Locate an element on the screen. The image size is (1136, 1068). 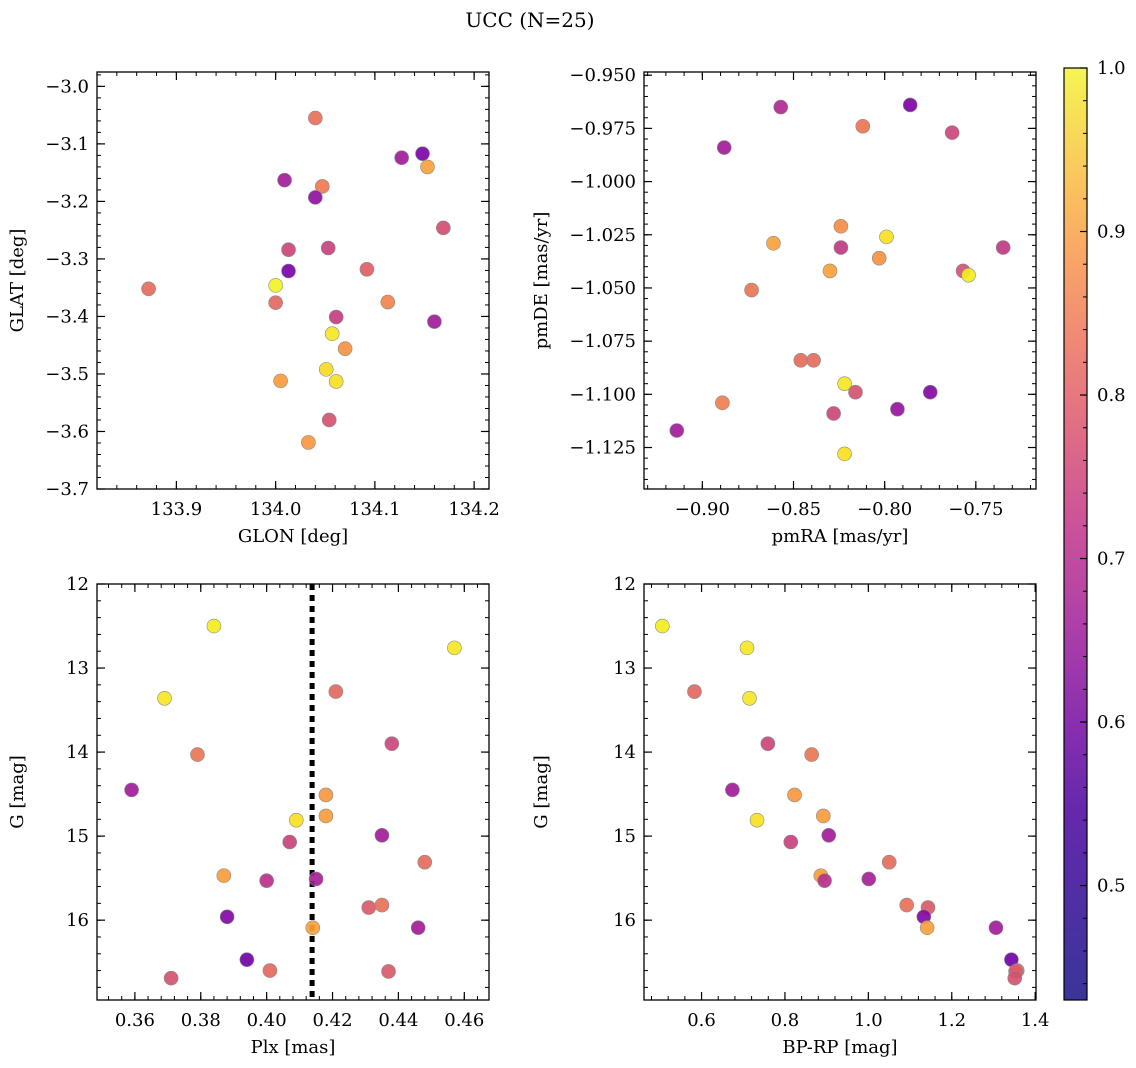
x-axis-label: BP-RP [mag] is located at coordinates (839, 1047).